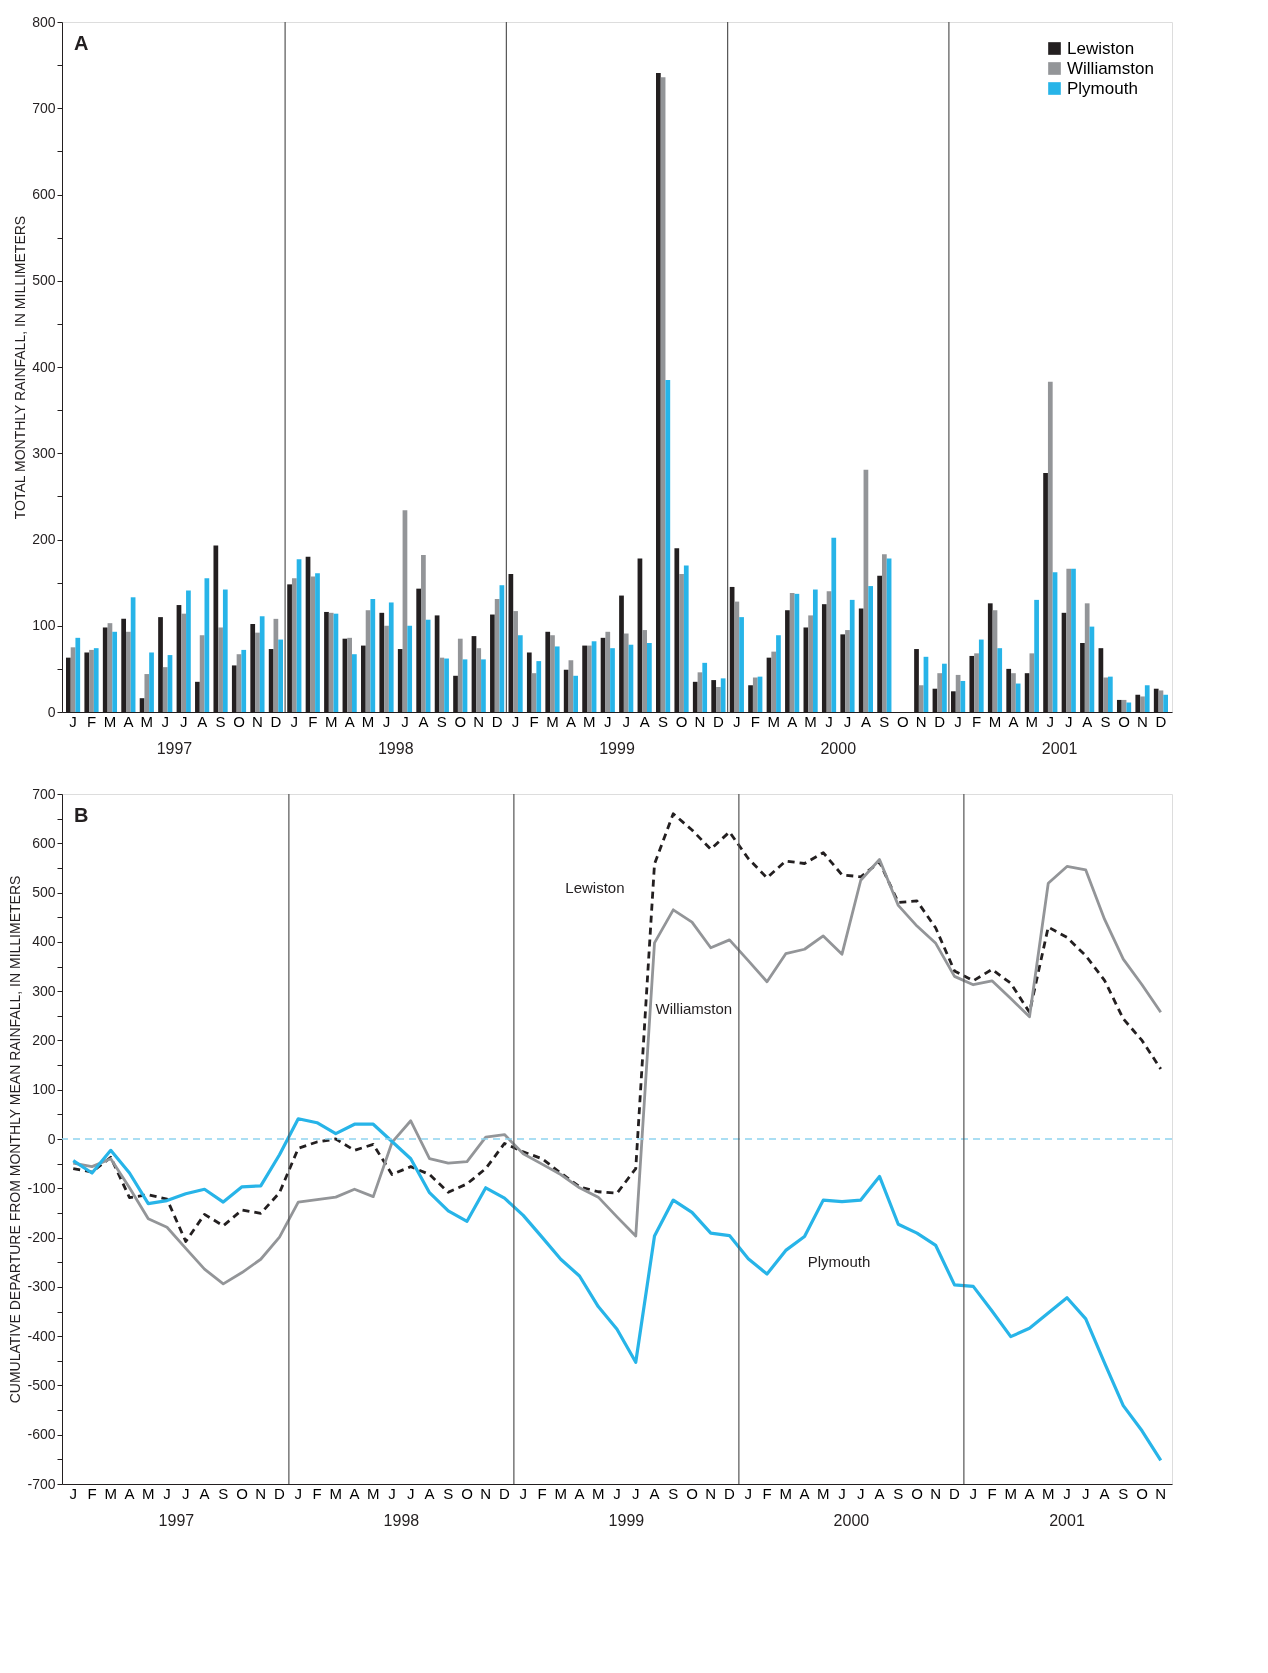 The height and width of the screenshot is (1673, 1268). I want to click on y-axis-title: TOTAL MONTHLY RAINFALL, IN MILLIMETERS, so click(20, 367).